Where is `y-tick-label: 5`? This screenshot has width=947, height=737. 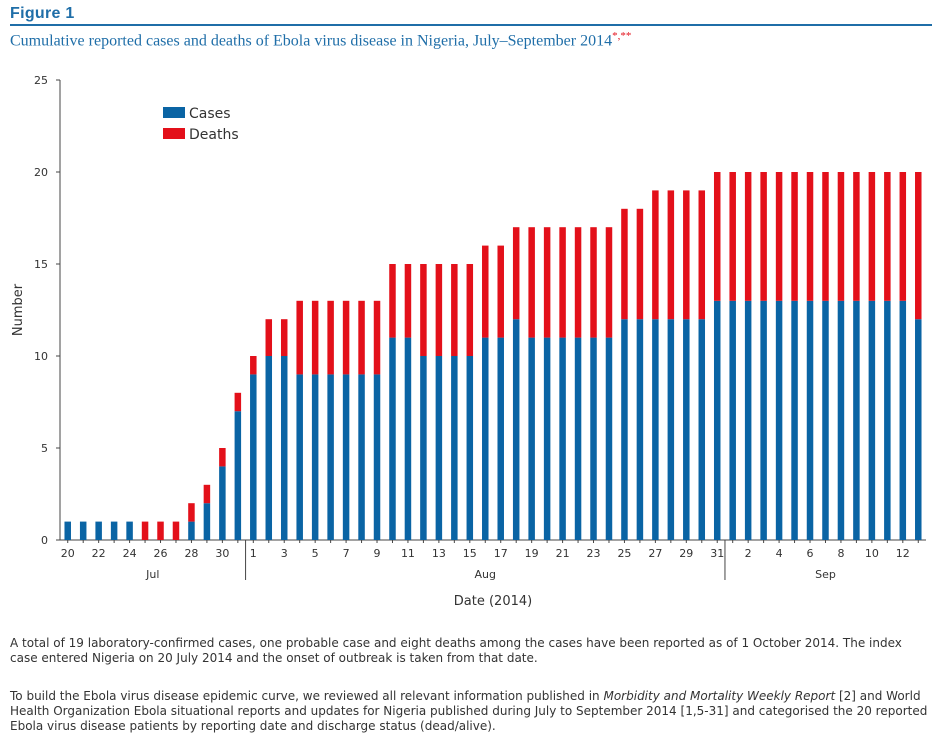 y-tick-label: 5 is located at coordinates (44, 448).